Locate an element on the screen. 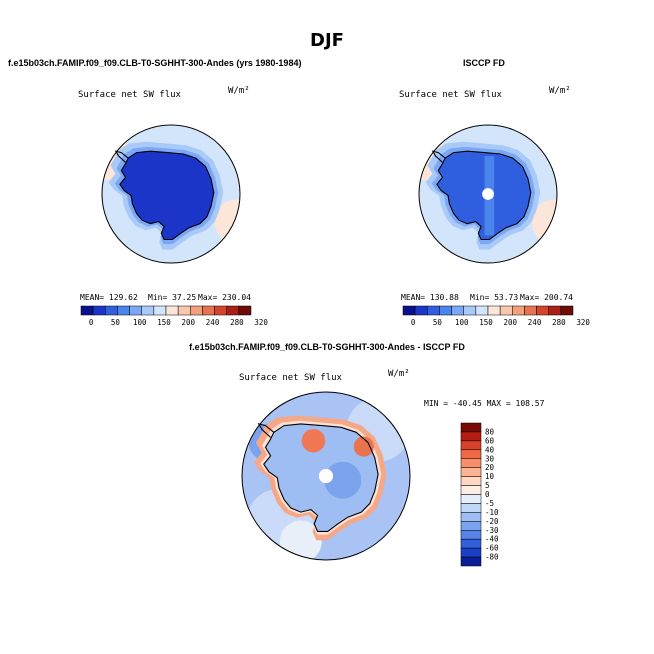 The height and width of the screenshot is (654, 654). panel-1-mean: MEAN= 129.62 is located at coordinates (109, 297).